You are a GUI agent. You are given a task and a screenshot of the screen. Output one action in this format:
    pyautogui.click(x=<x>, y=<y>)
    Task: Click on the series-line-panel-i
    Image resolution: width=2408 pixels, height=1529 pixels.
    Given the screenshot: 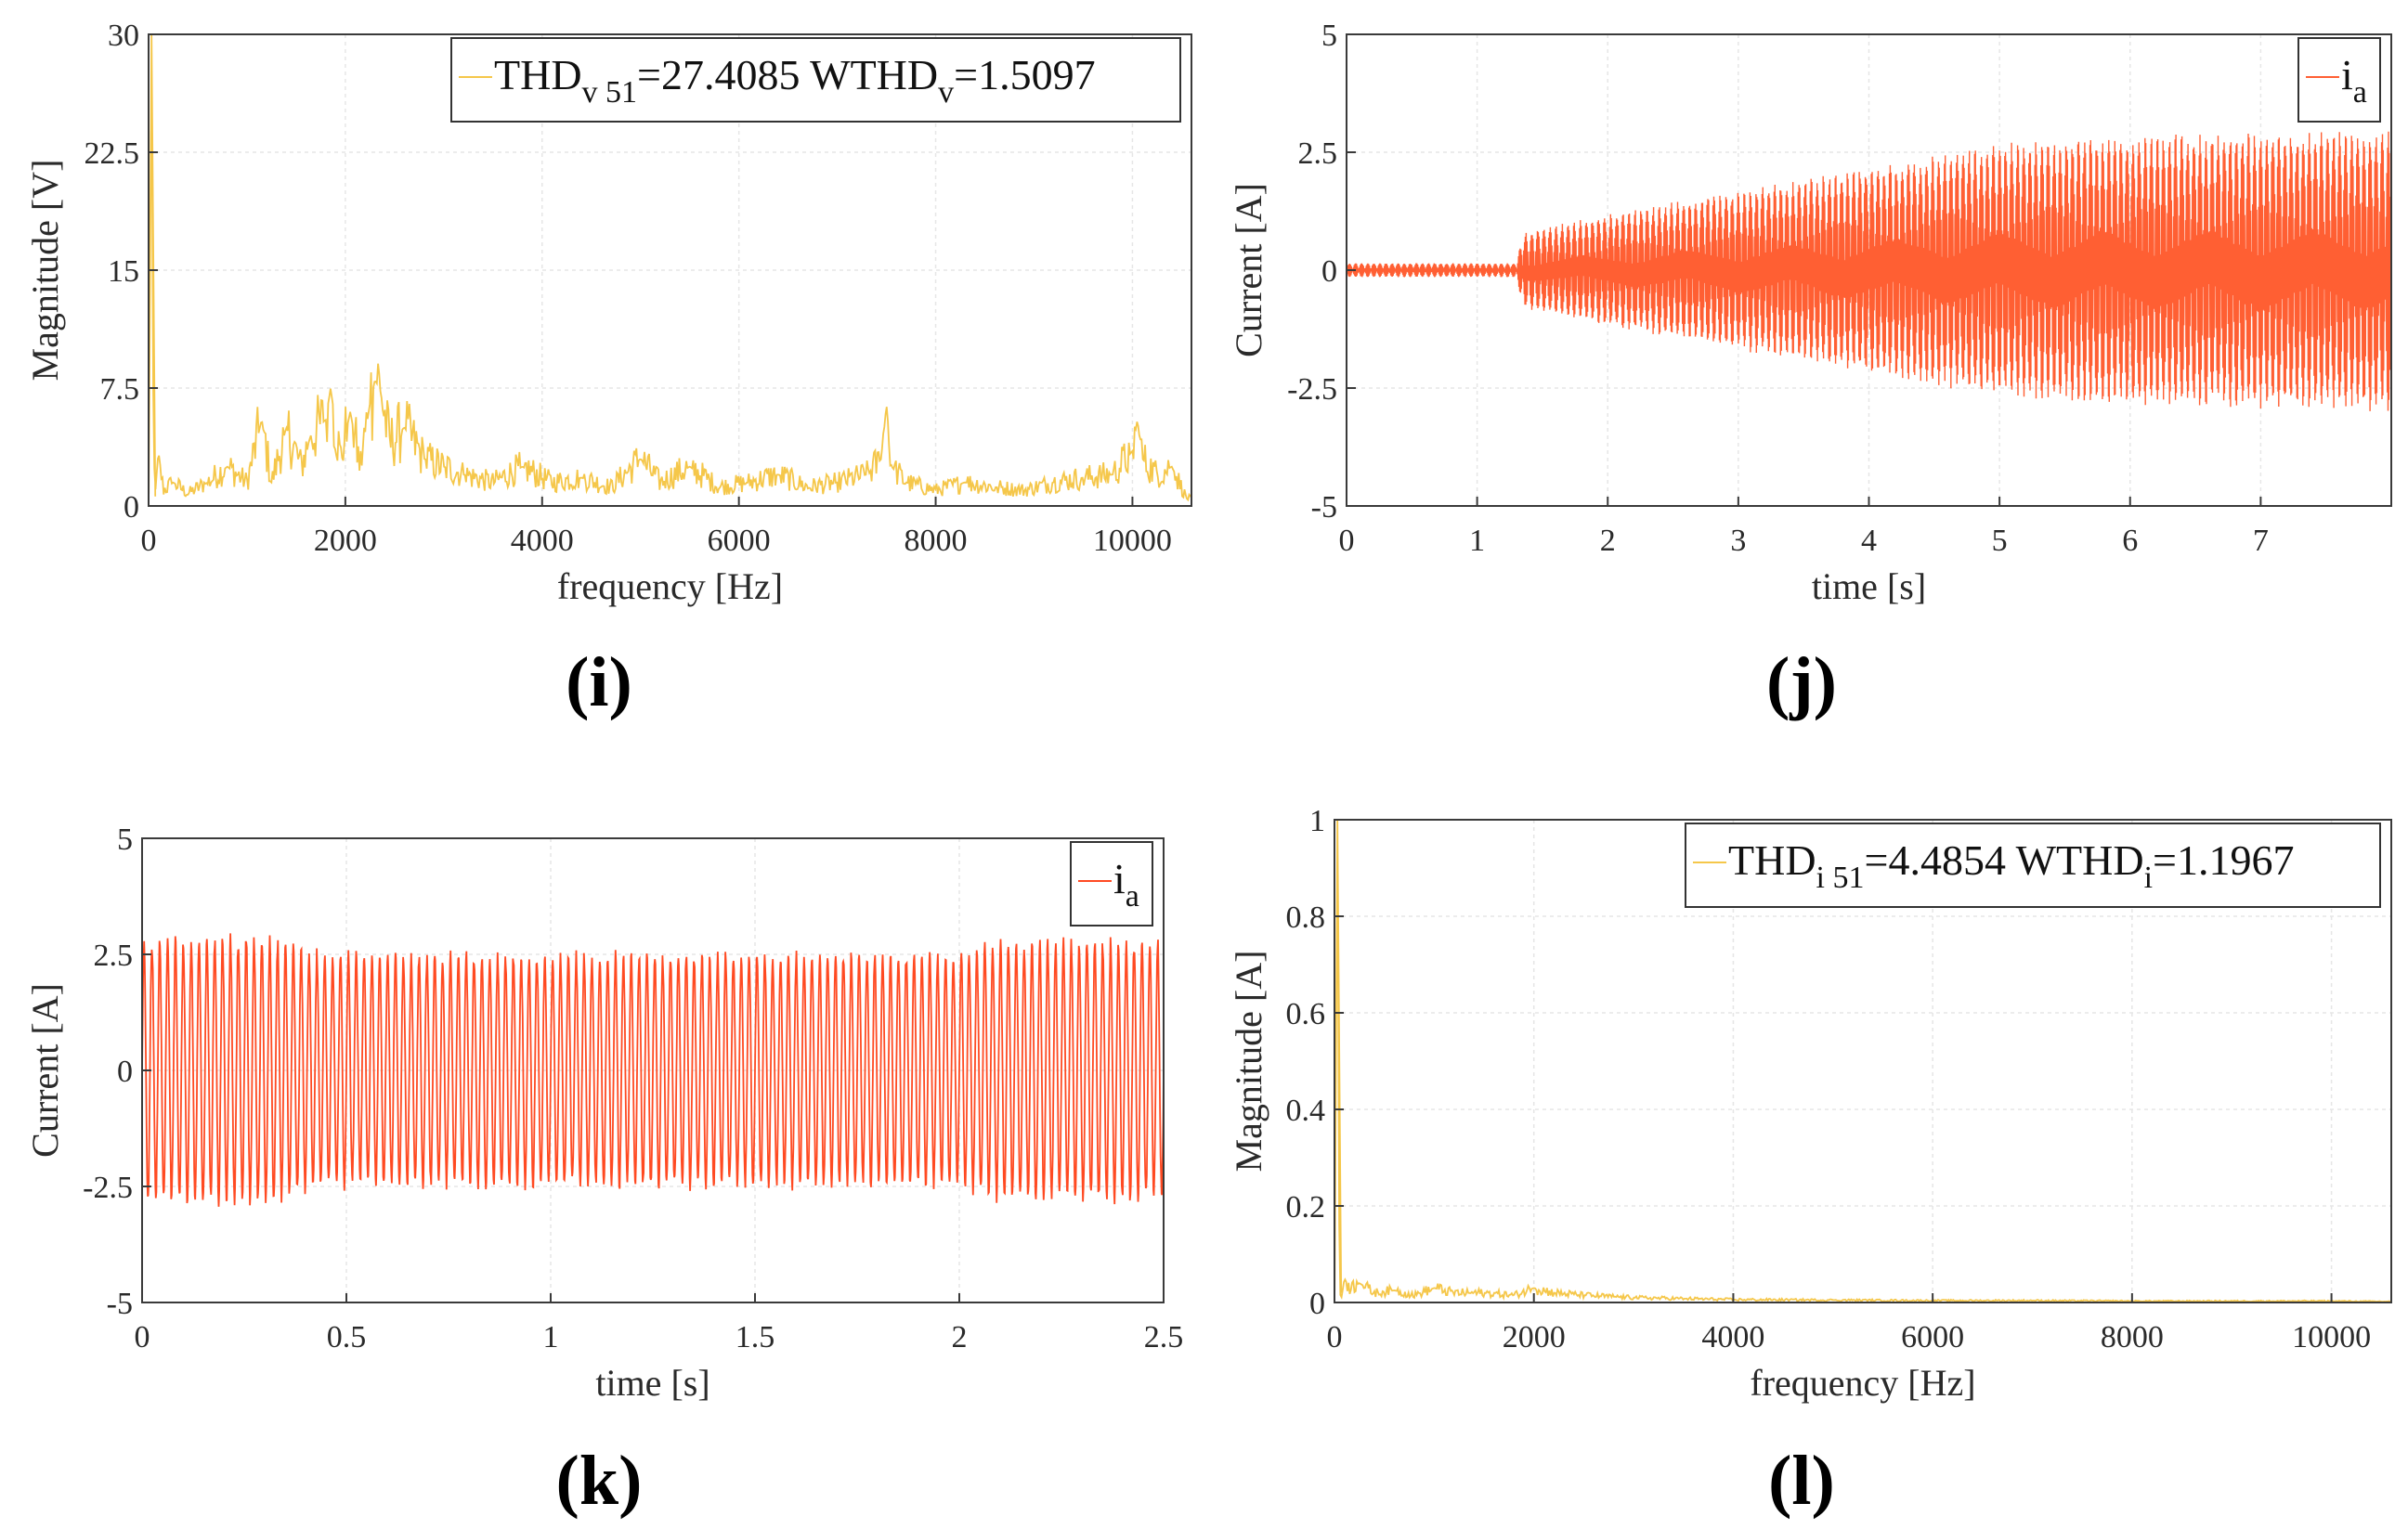 What is the action you would take?
    pyautogui.click(x=670, y=268)
    